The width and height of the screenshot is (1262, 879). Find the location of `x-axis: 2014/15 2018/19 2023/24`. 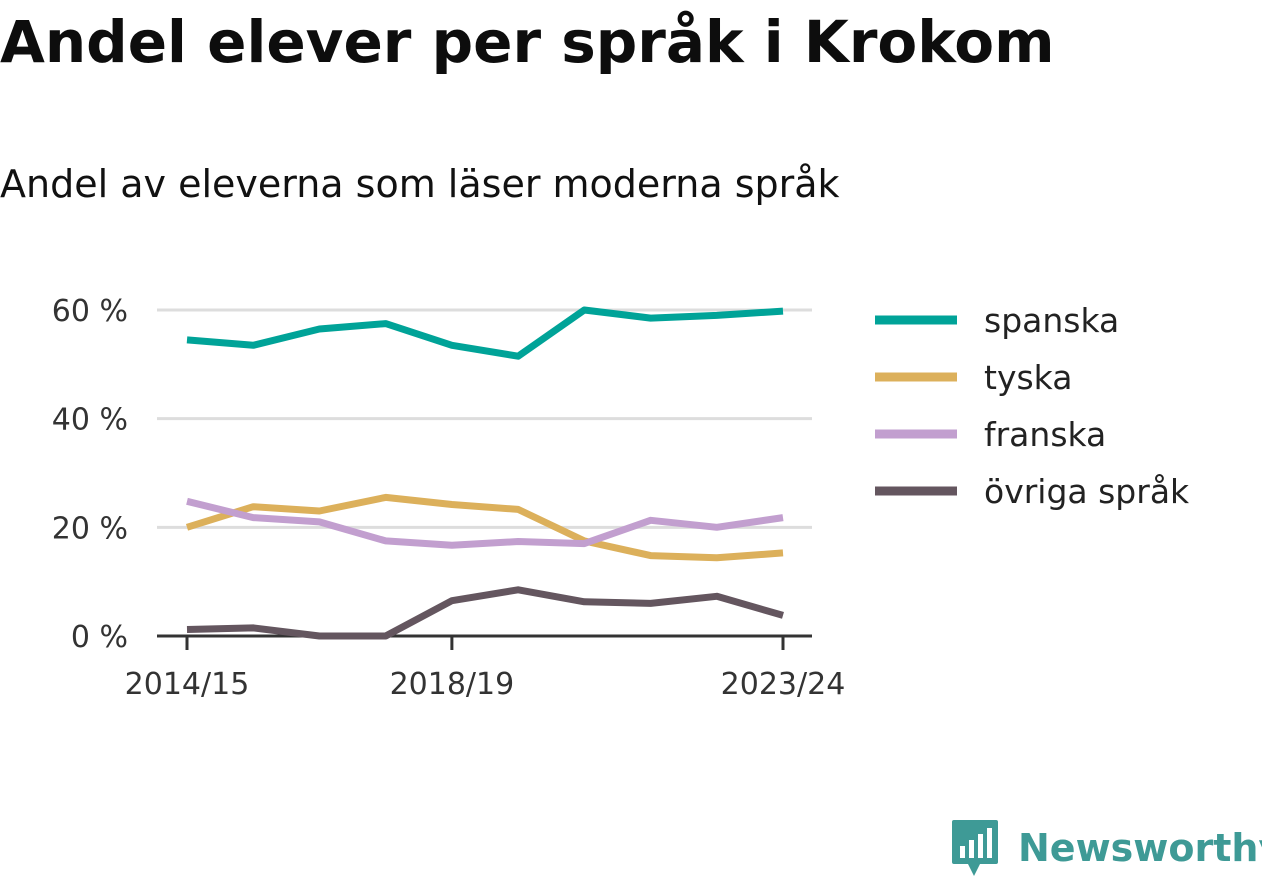

x-axis: 2014/15 2018/19 2023/24 is located at coordinates (485, 668).